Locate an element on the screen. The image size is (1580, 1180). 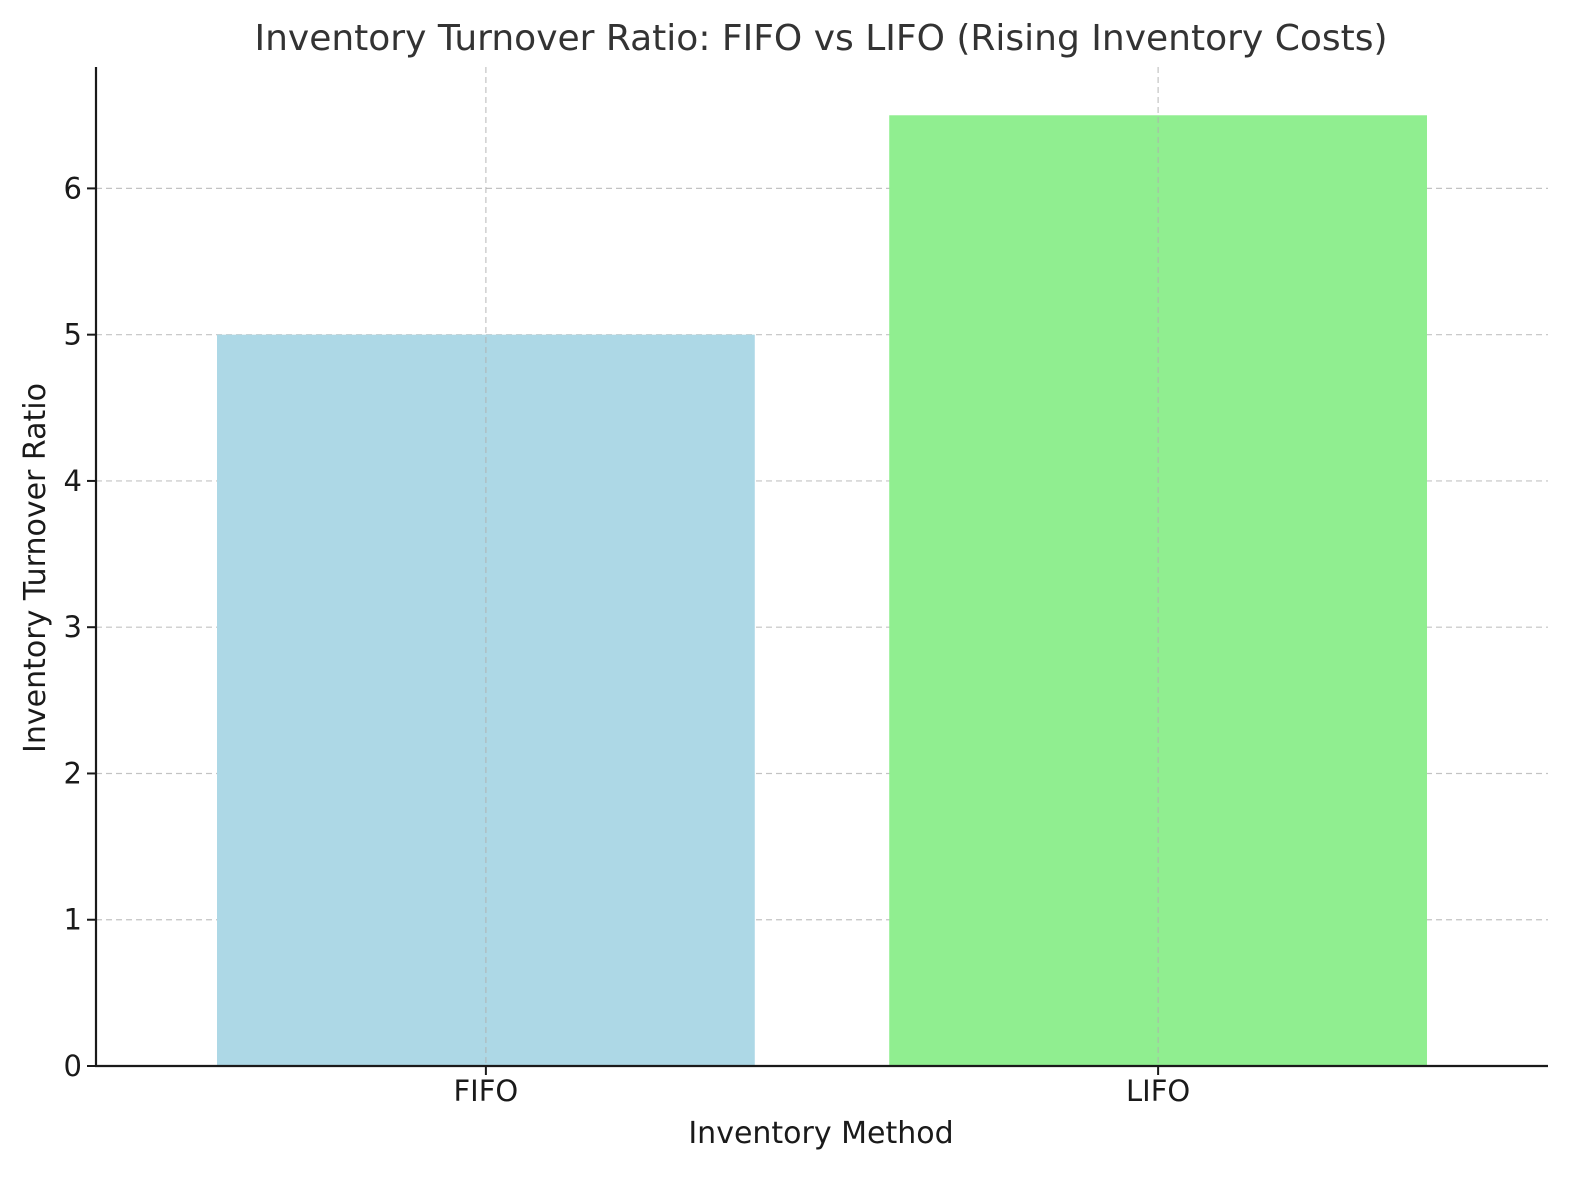
y-tick-label-0: 0 is located at coordinates (73, 1066).